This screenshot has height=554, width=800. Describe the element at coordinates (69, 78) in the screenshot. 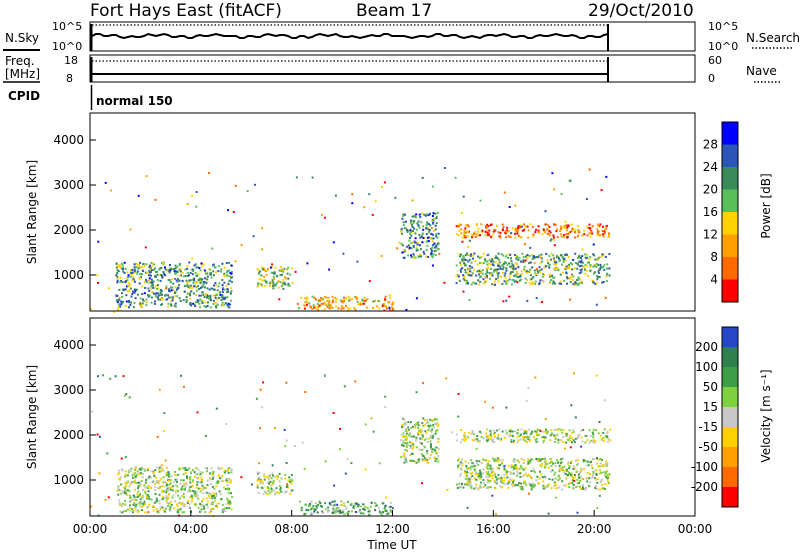

I see `freq-tick-low: 8` at that location.